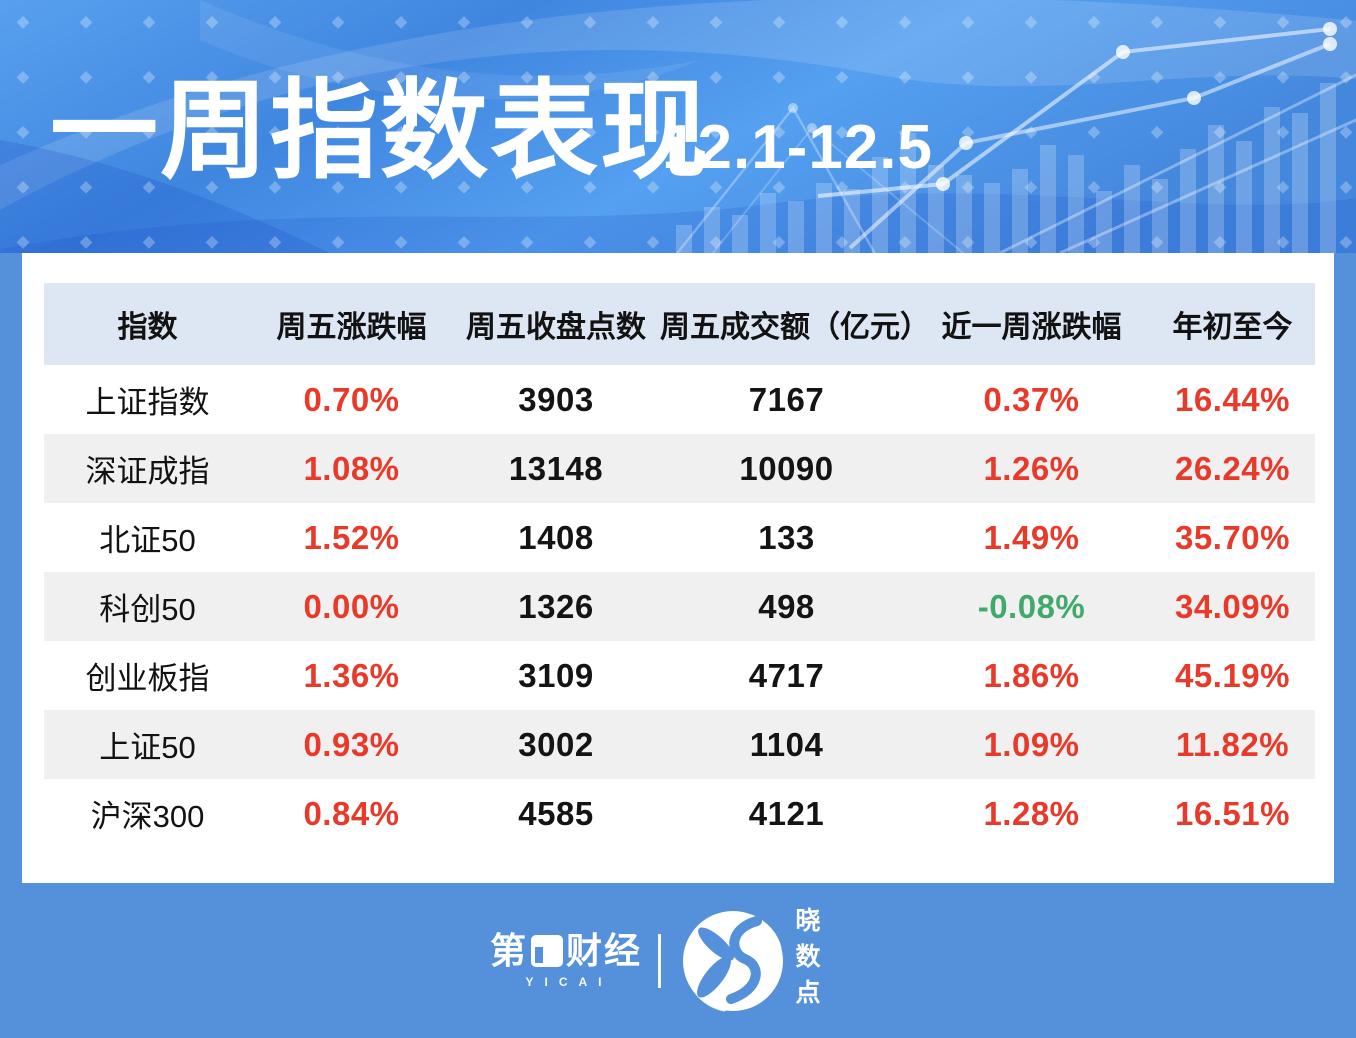 This screenshot has width=1356, height=1038. What do you see at coordinates (147, 540) in the screenshot?
I see `cell-index-name: 北证50` at bounding box center [147, 540].